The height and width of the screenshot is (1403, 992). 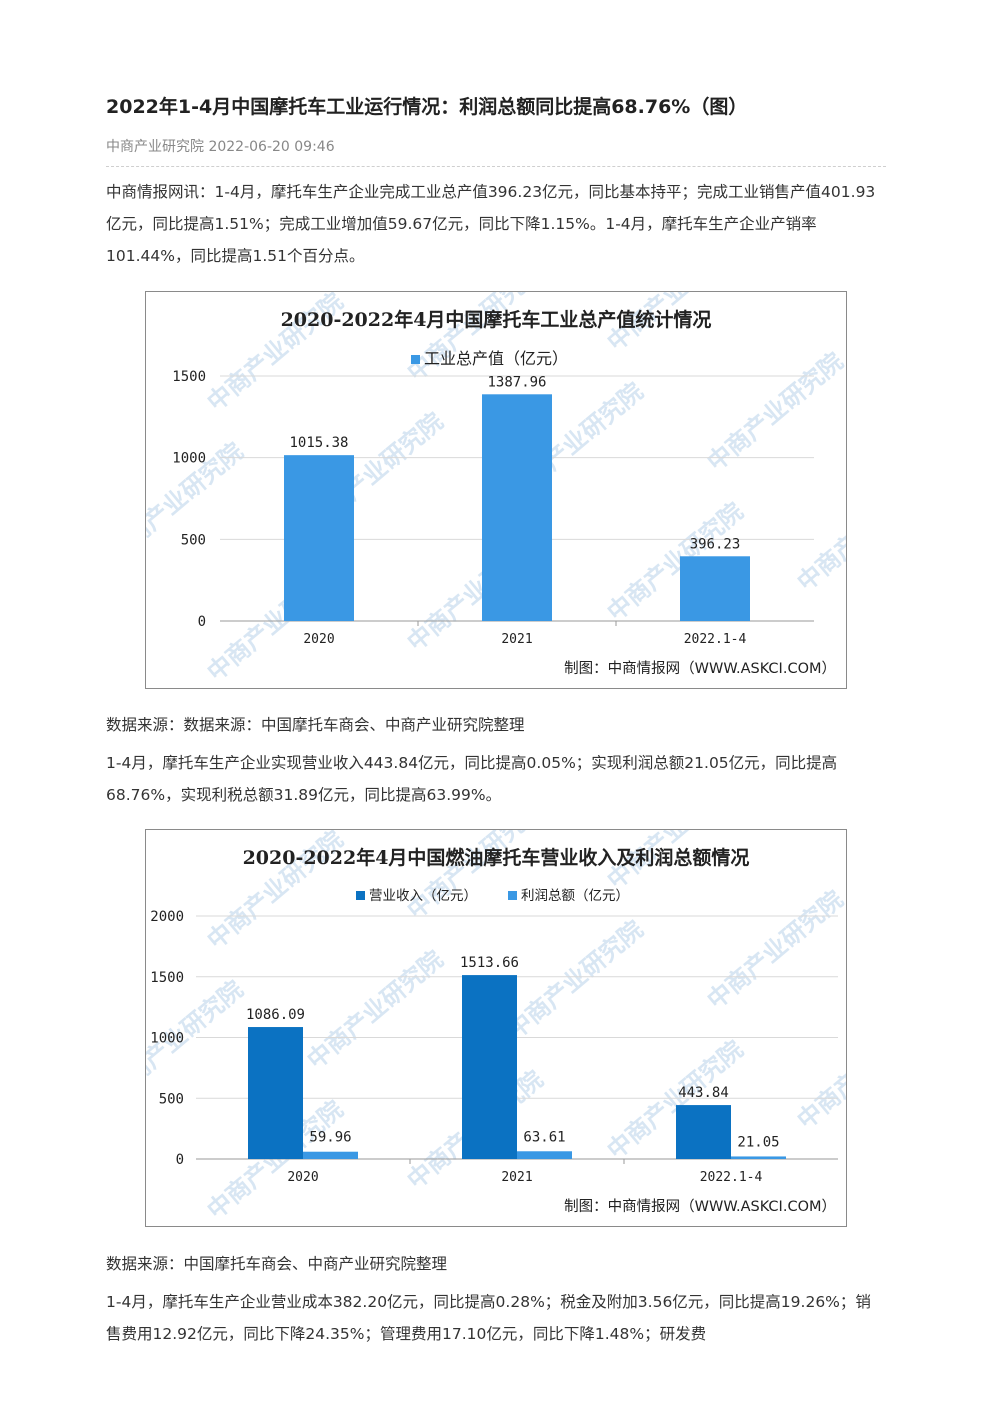 What do you see at coordinates (544, 1137) in the screenshot?
I see `bar-data-label: 63.61` at bounding box center [544, 1137].